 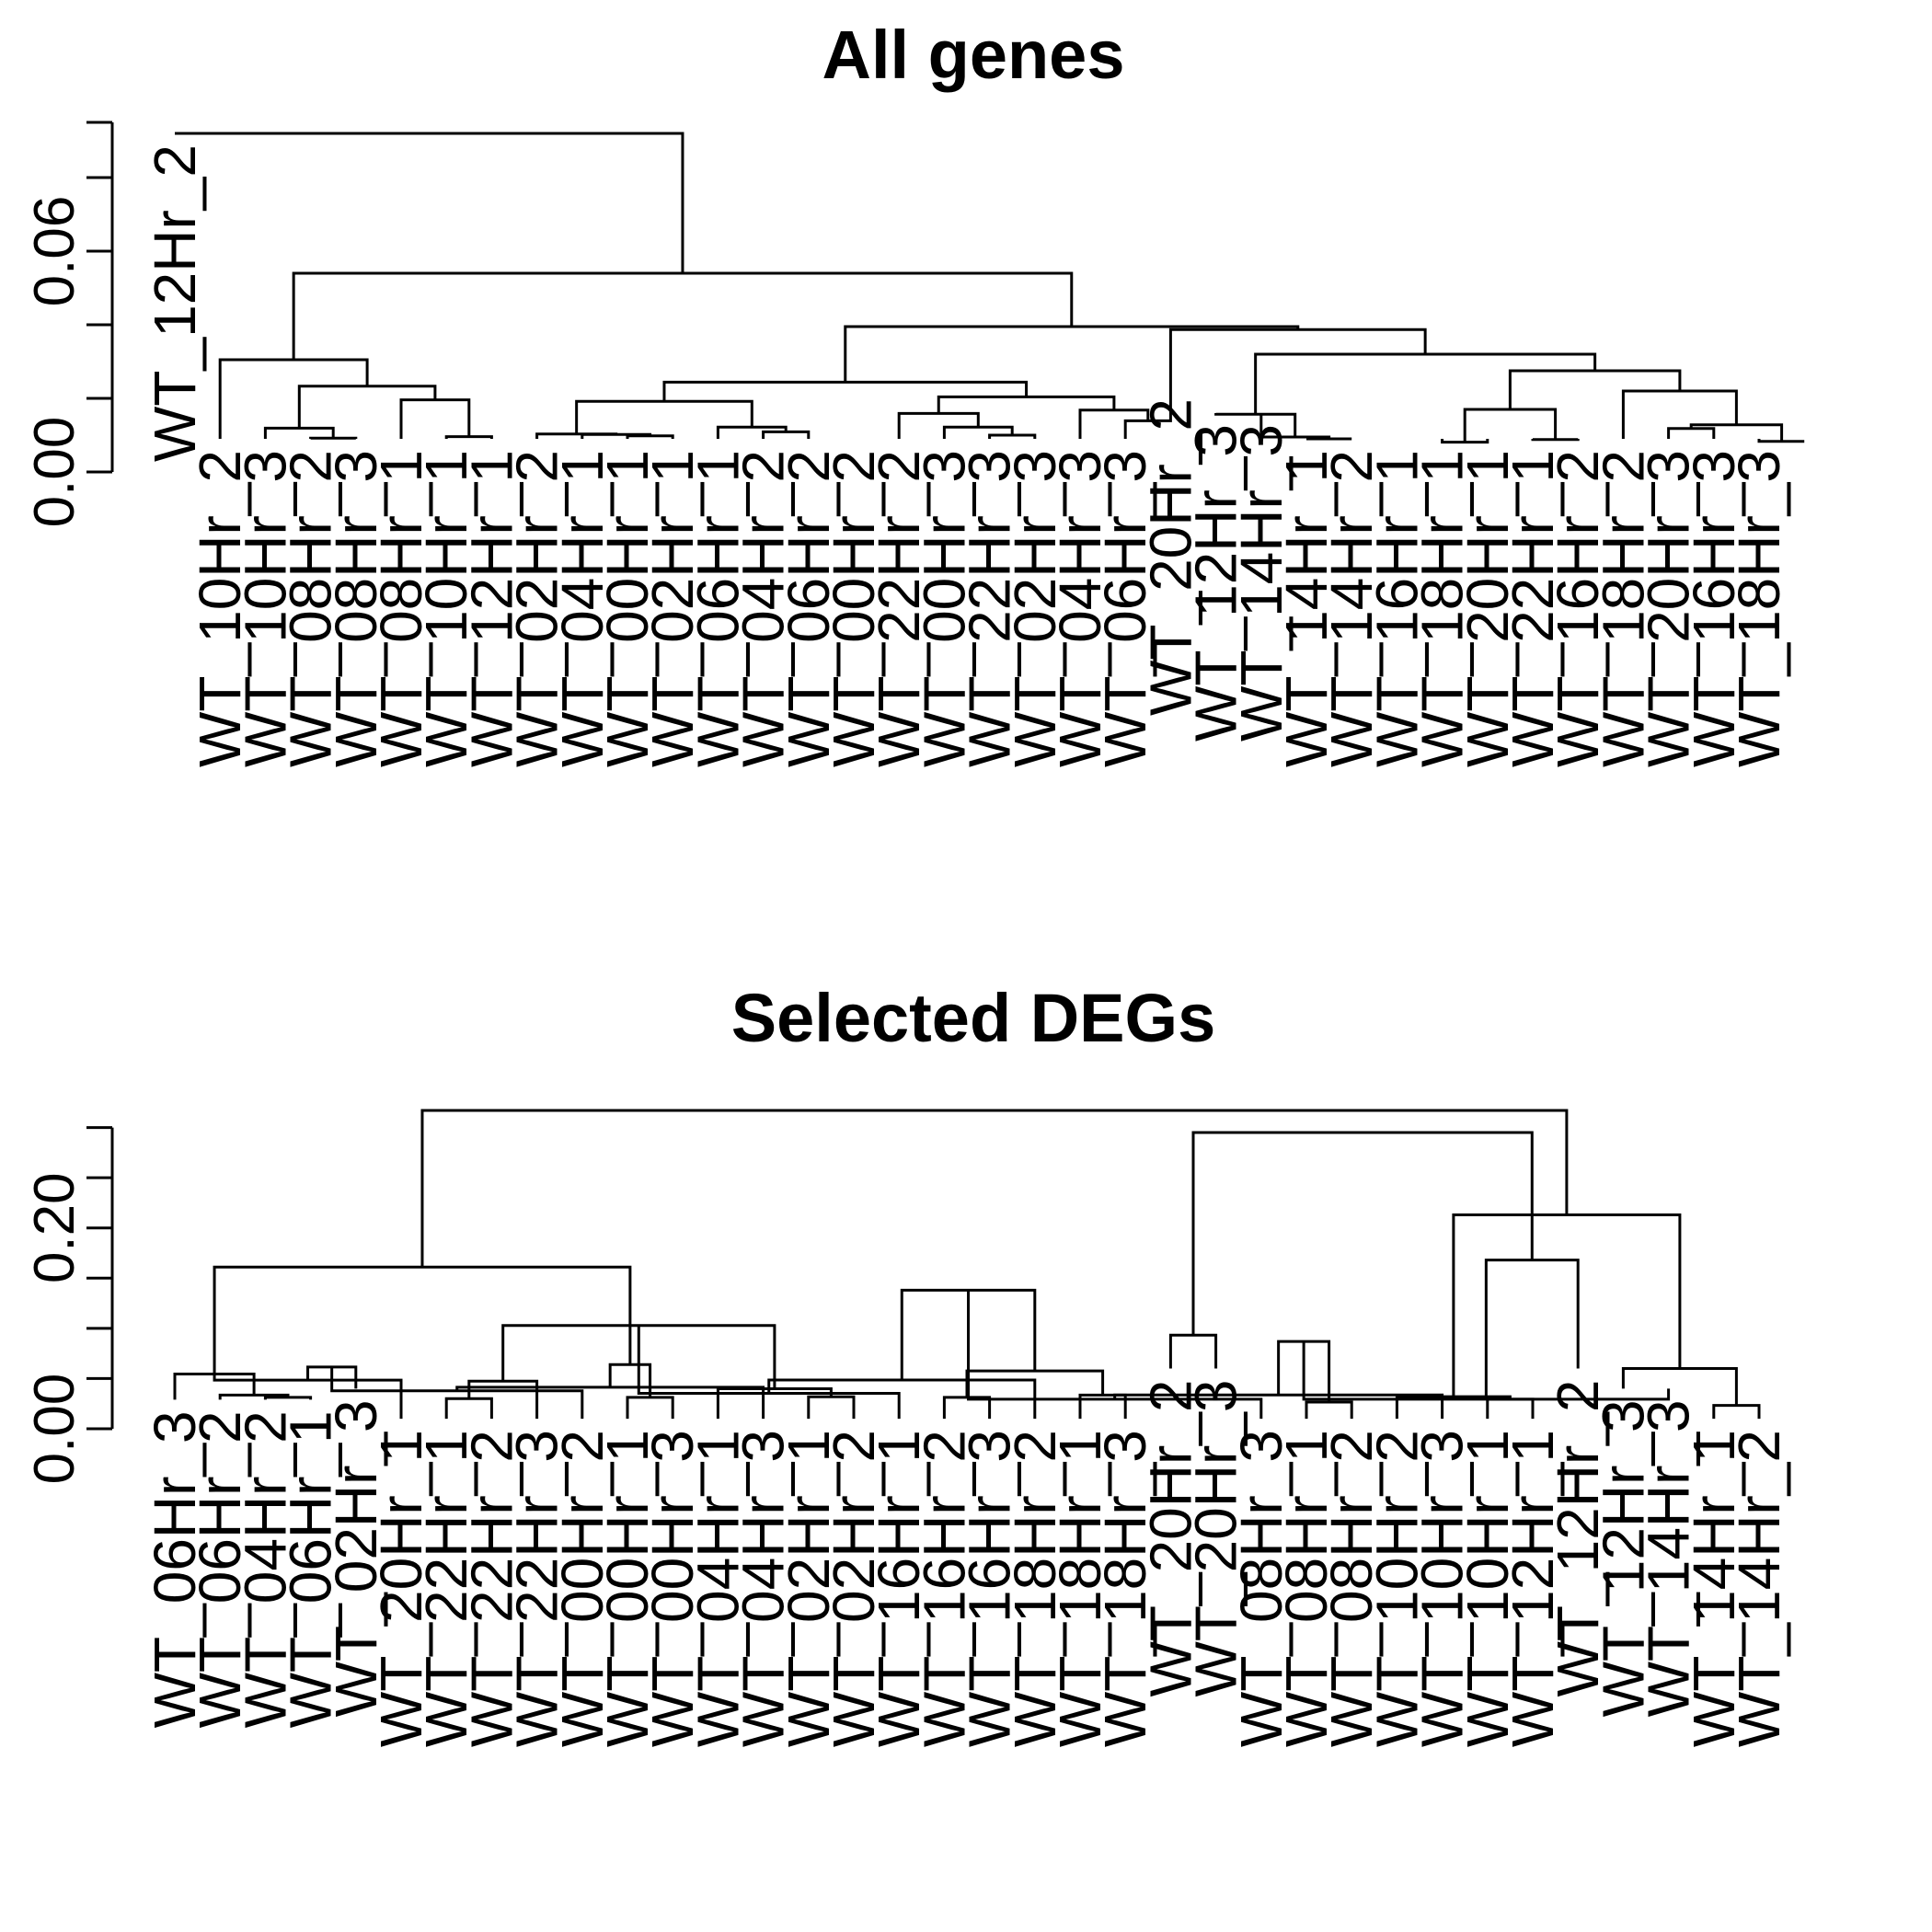 I want to click on leaf-label: WT_12Hr_3, so click(x=1623, y=1558).